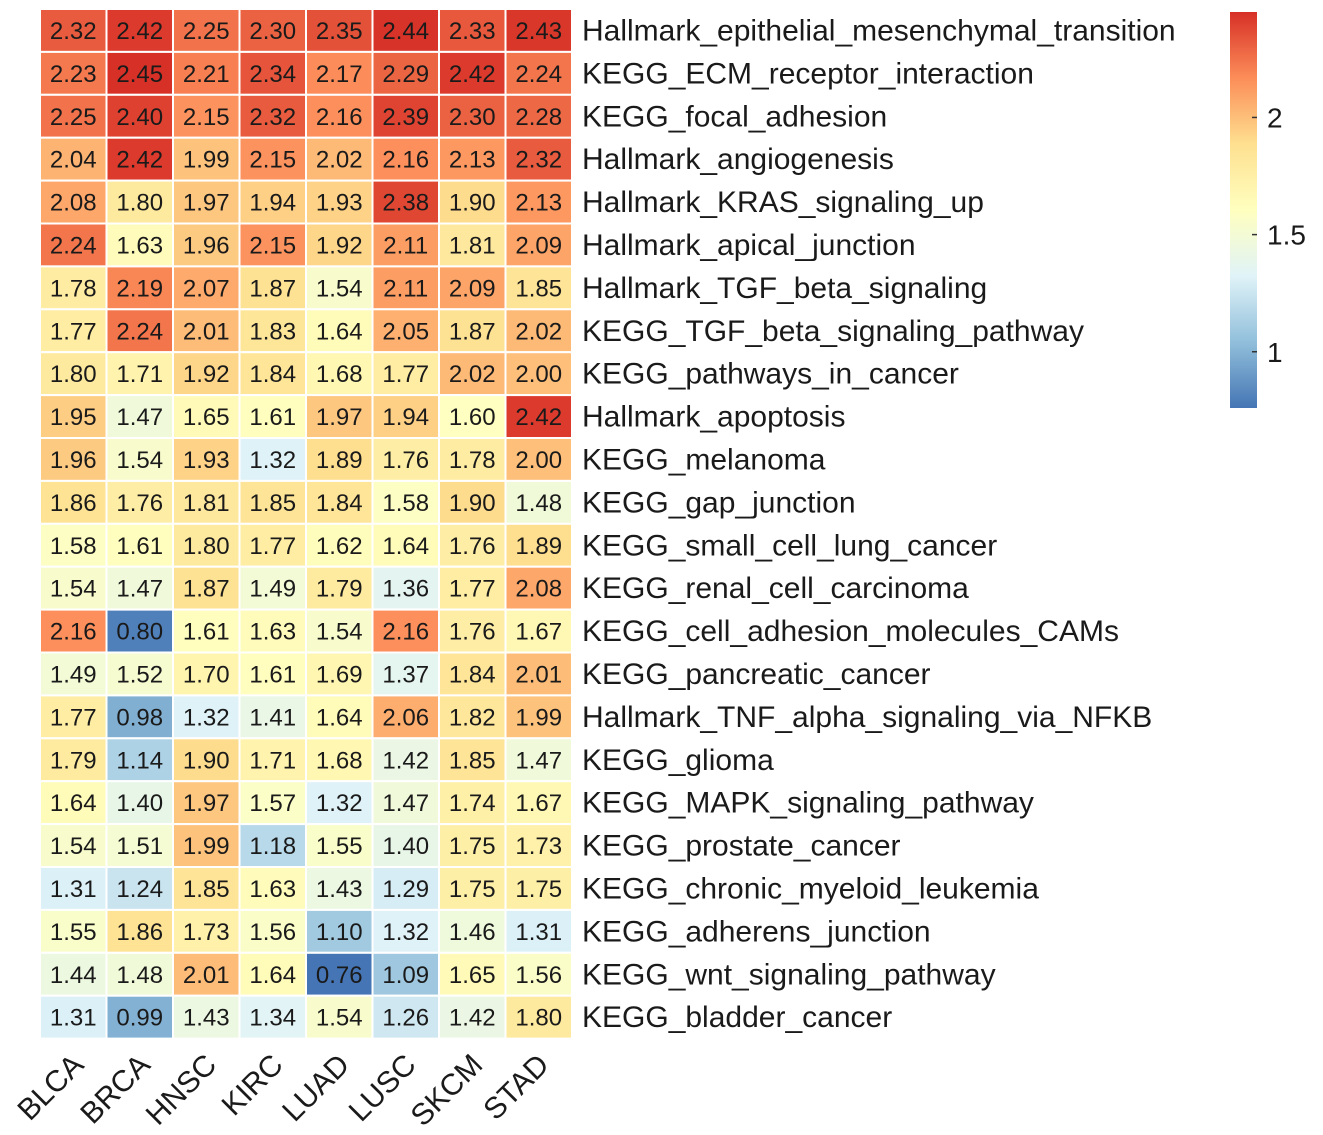 This screenshot has height=1135, width=1323. I want to click on cell-value-label: 1.49, so click(272, 589).